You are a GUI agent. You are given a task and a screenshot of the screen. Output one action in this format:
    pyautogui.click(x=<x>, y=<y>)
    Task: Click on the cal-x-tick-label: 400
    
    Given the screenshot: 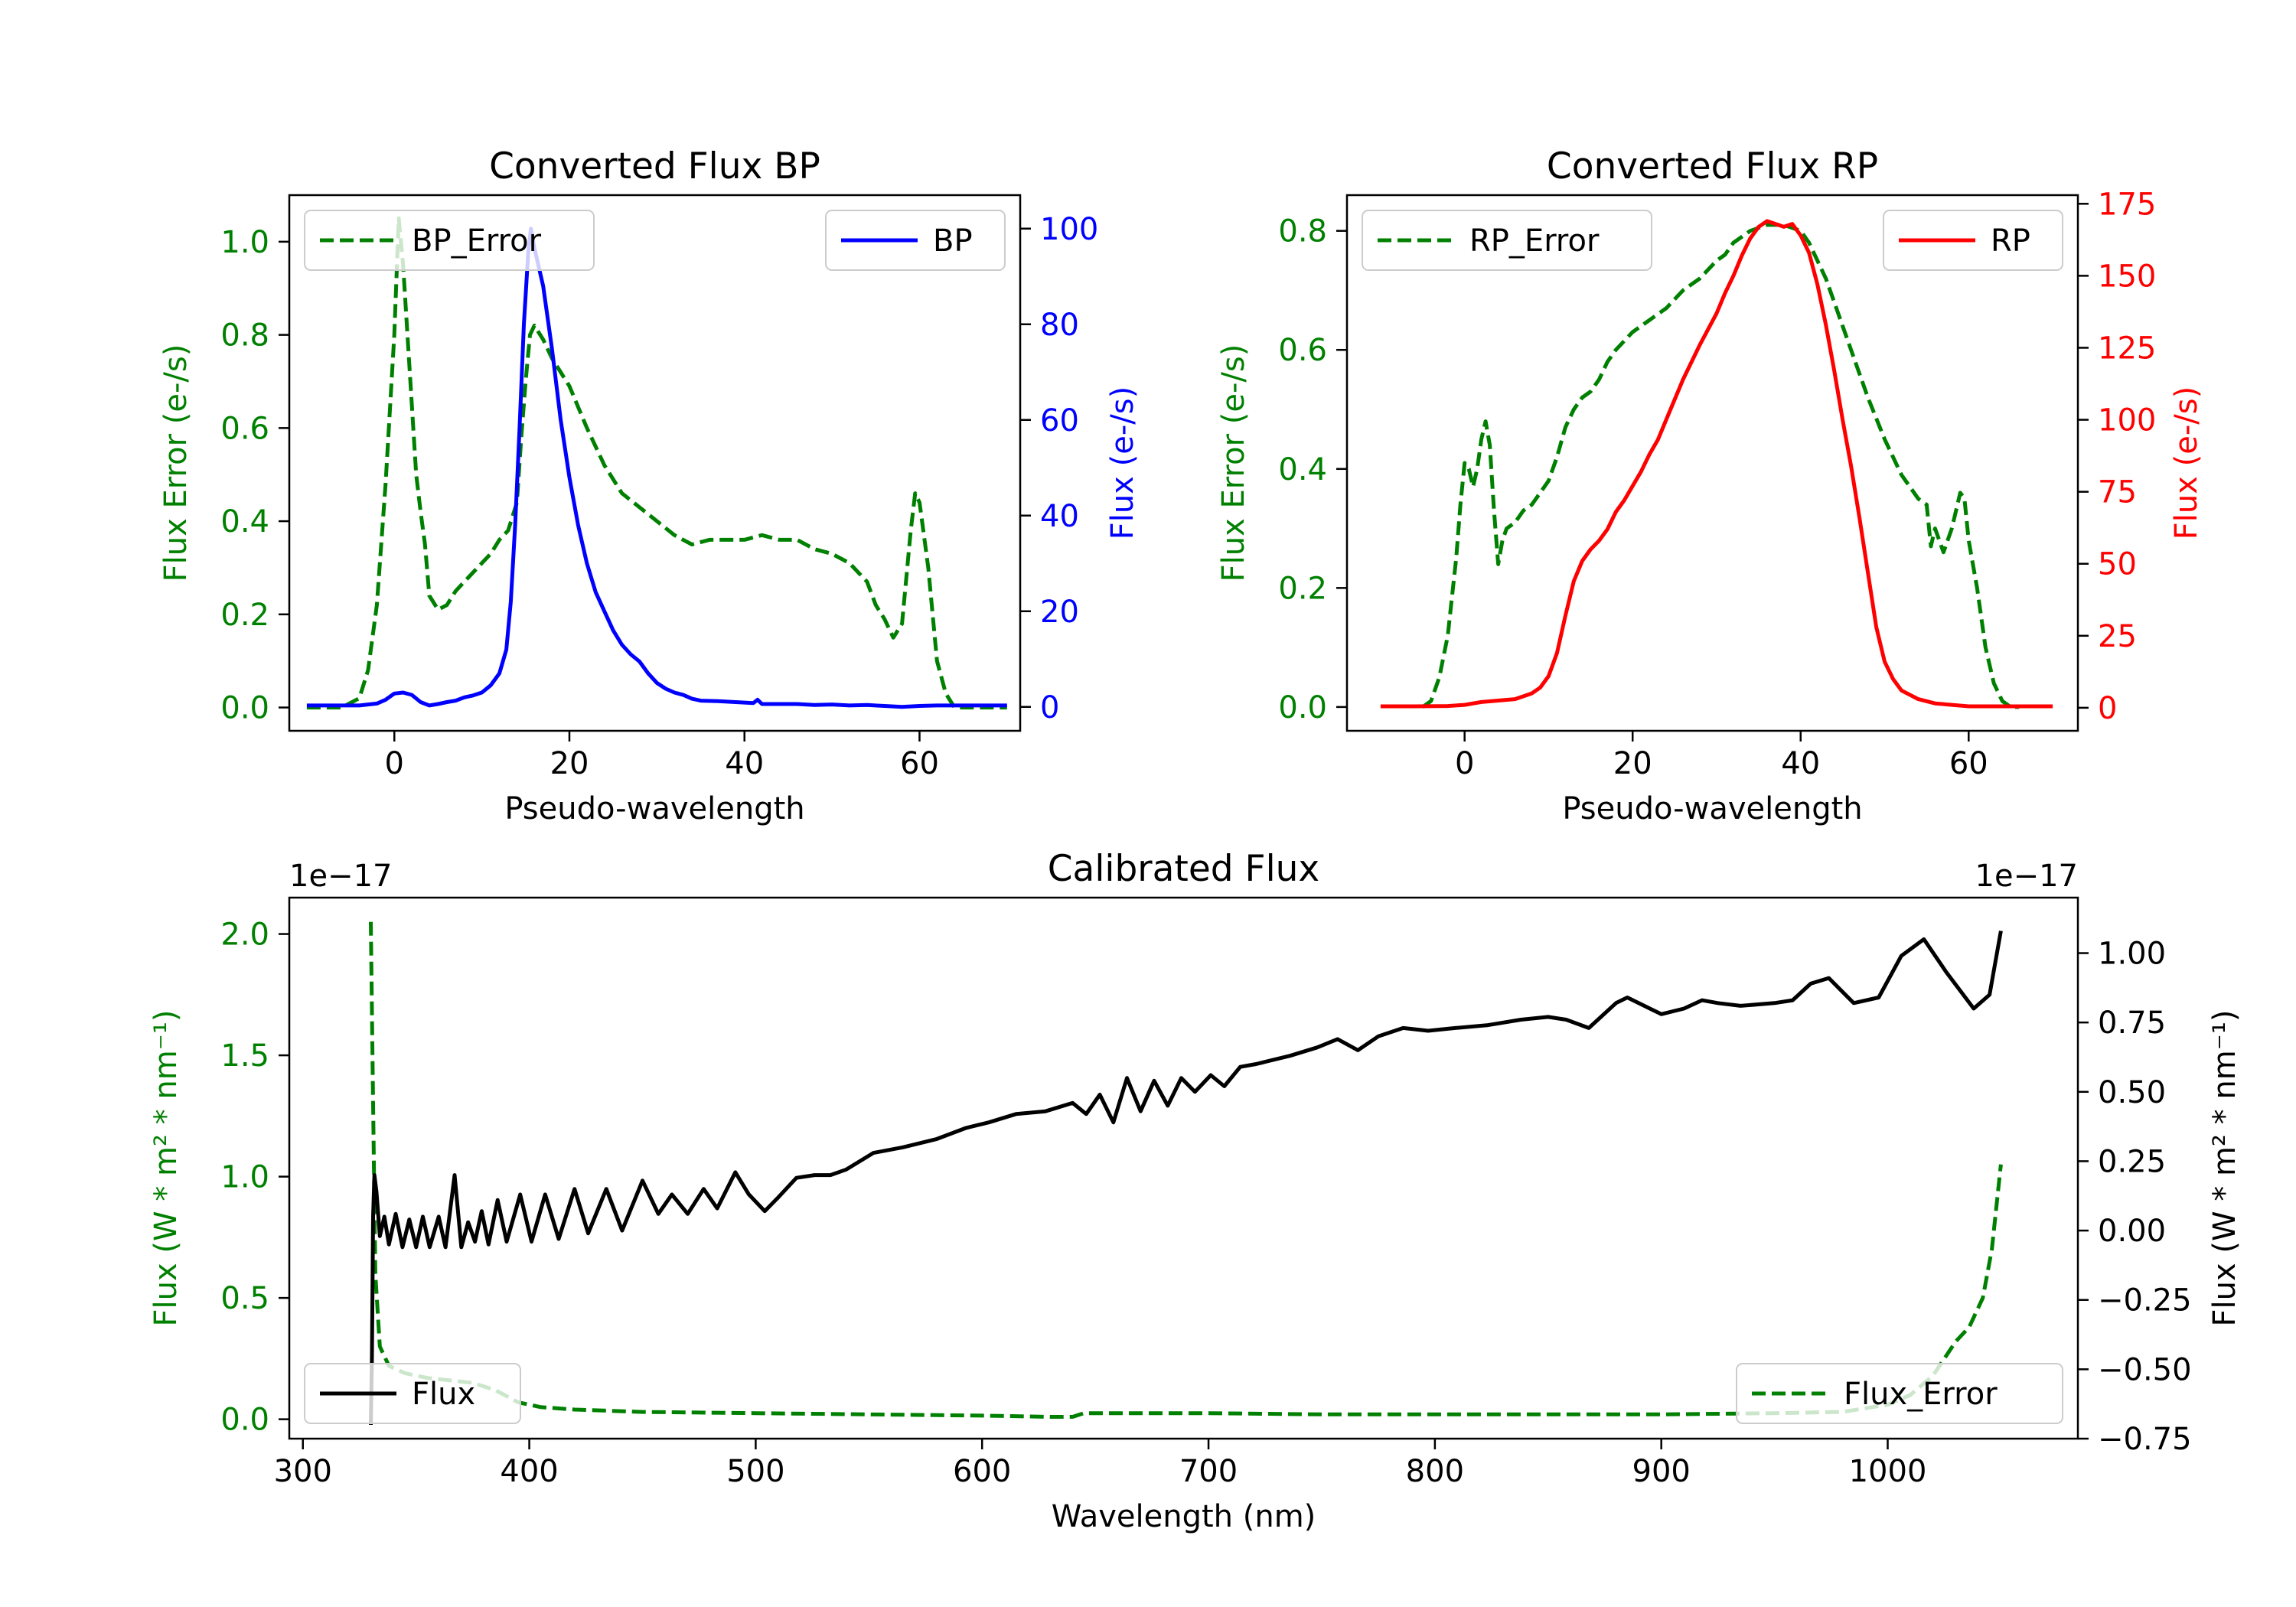 What is the action you would take?
    pyautogui.click(x=529, y=1471)
    